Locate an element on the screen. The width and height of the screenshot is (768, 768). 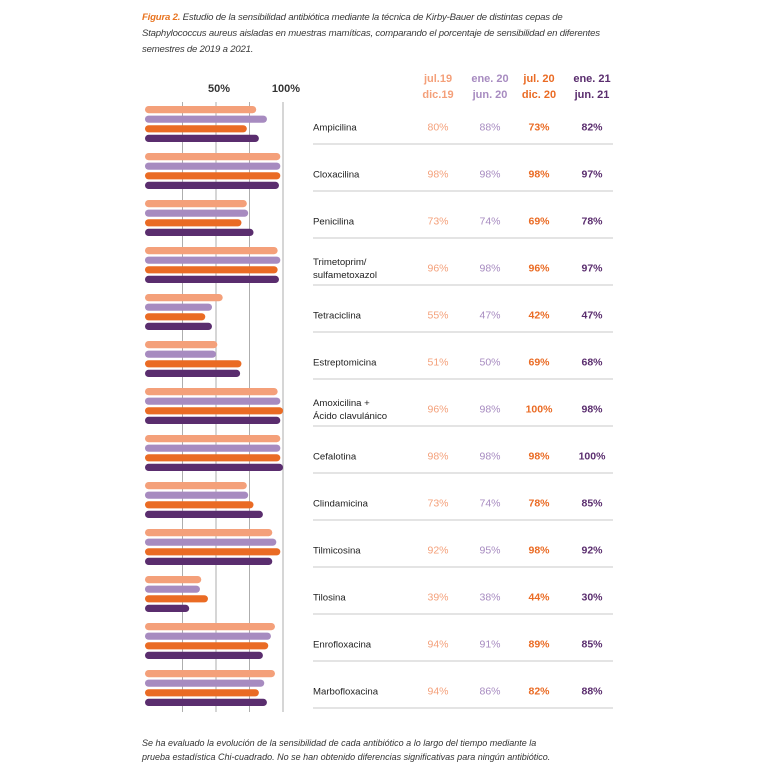
row-label: Marbofloxacina is located at coordinates (346, 692).